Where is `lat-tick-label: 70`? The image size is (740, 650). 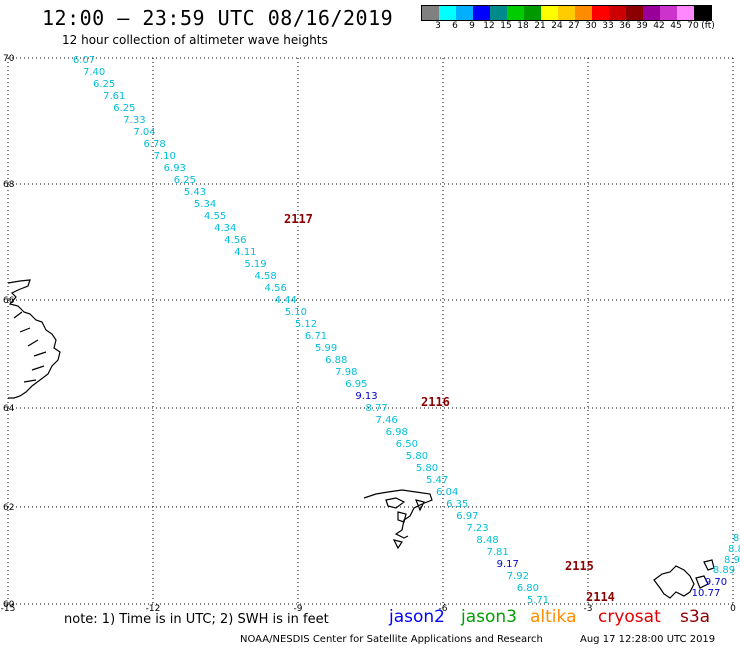 lat-tick-label: 70 is located at coordinates (9, 59).